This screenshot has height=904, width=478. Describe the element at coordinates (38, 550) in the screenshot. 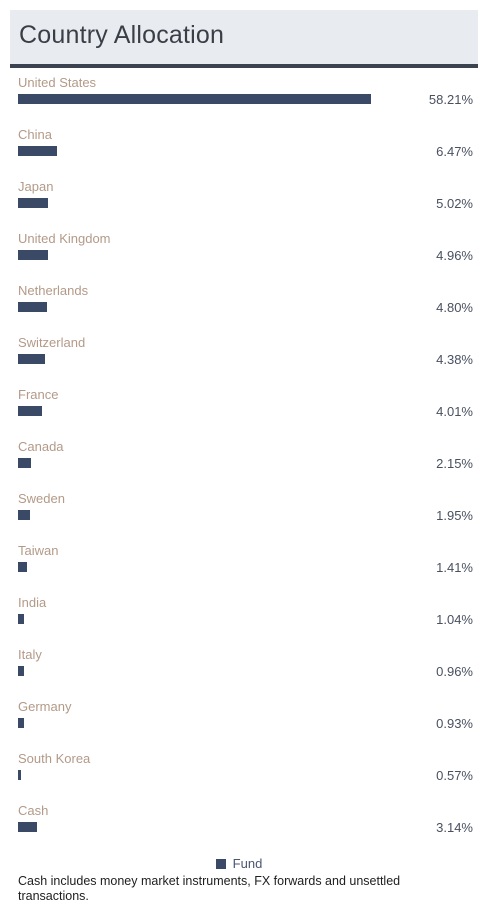

I see `category-label-taiwan: Taiwan` at that location.